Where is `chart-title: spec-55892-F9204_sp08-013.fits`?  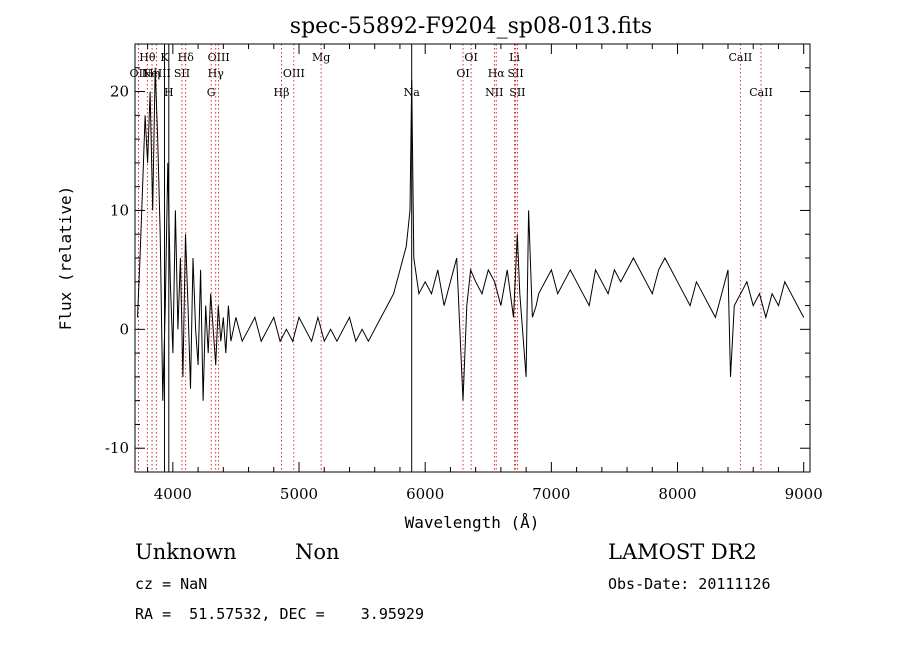
chart-title: spec-55892-F9204_sp08-013.fits is located at coordinates (471, 26).